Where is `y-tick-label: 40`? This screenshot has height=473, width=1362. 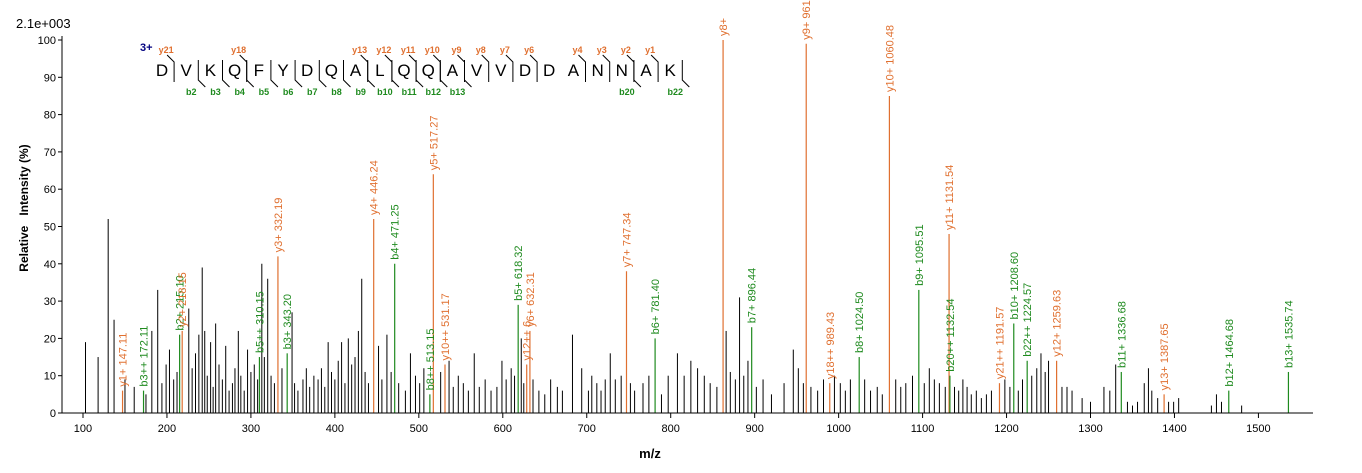 y-tick-label: 40 is located at coordinates (50, 265).